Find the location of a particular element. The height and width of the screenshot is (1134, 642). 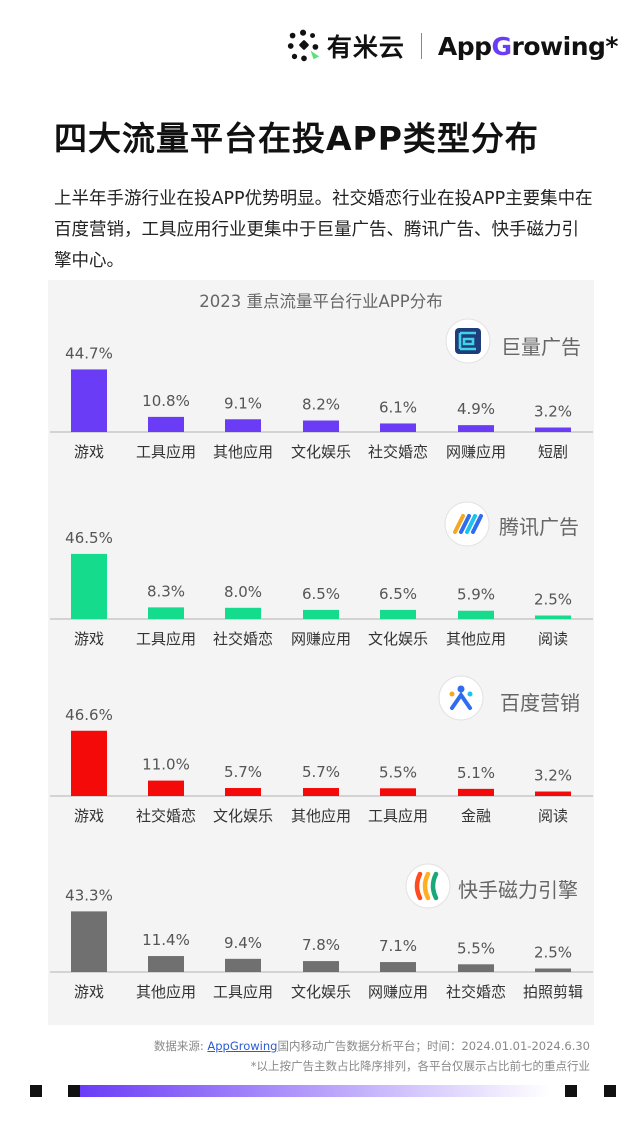

data-label: 8.0% is located at coordinates (243, 592).